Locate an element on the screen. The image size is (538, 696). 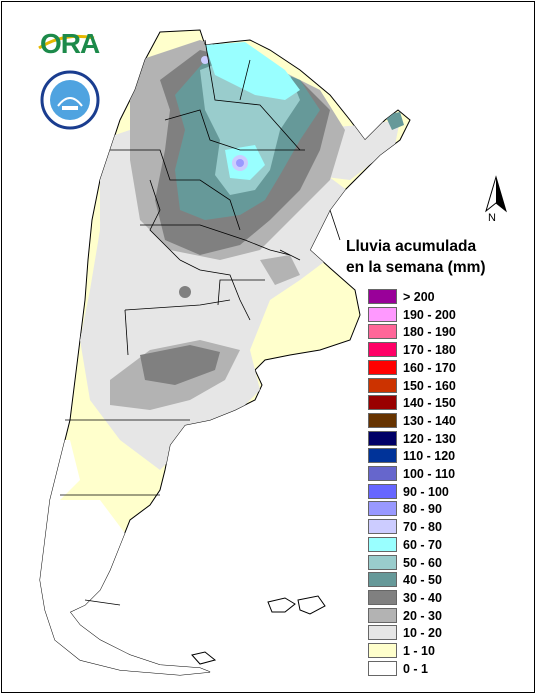
legend-label: 120 - 130 is located at coordinates (429, 438).